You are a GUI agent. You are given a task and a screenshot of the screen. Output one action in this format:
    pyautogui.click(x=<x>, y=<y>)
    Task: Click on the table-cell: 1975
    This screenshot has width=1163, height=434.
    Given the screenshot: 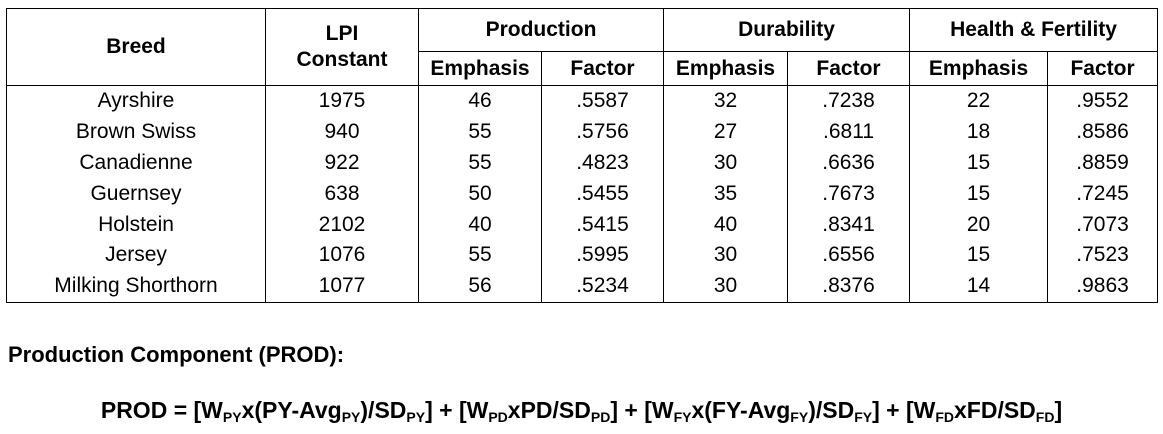 What is the action you would take?
    pyautogui.click(x=342, y=101)
    